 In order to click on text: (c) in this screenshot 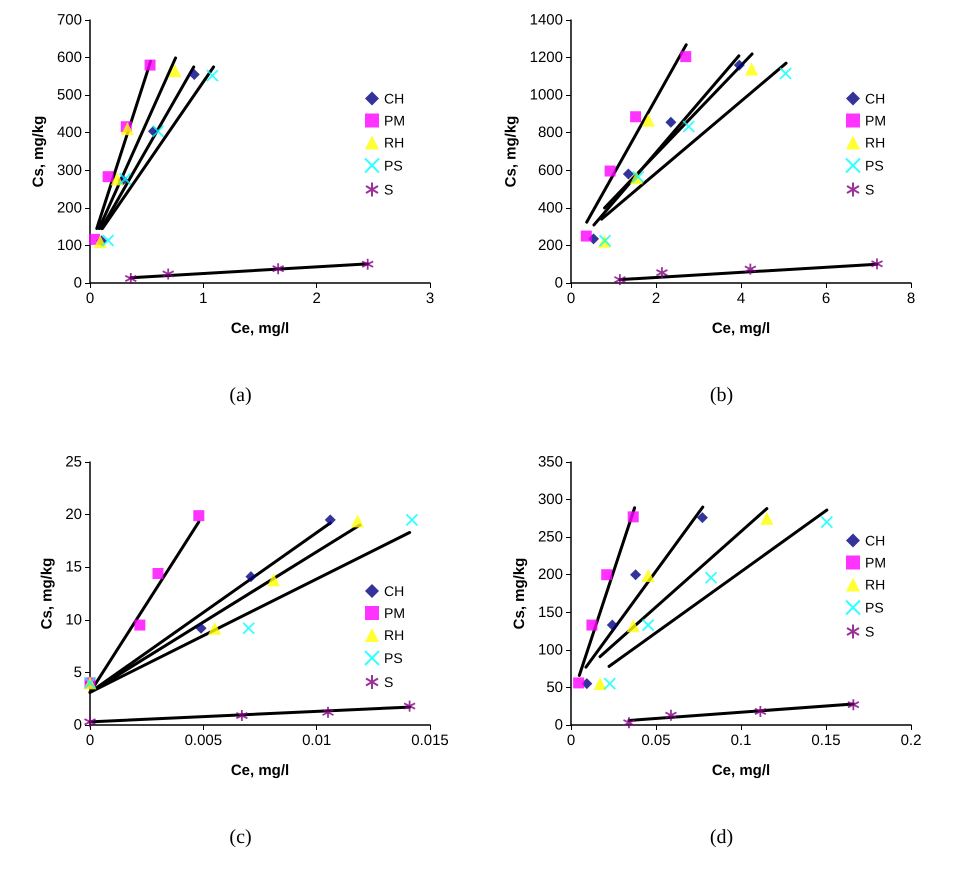, I will do `click(240, 837)`.